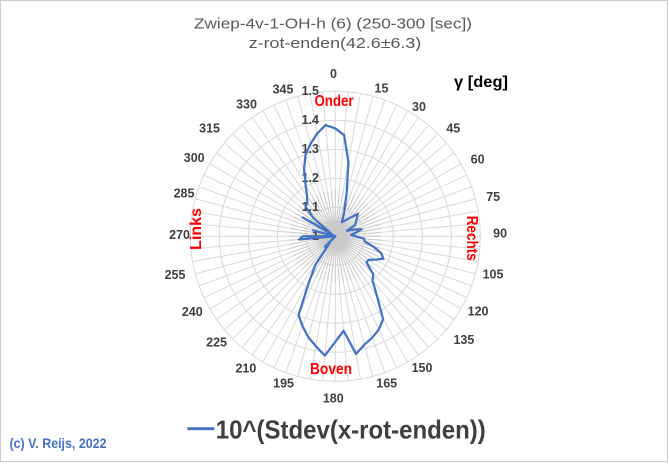  Describe the element at coordinates (283, 90) in the screenshot. I see `svg-text: 345` at that location.